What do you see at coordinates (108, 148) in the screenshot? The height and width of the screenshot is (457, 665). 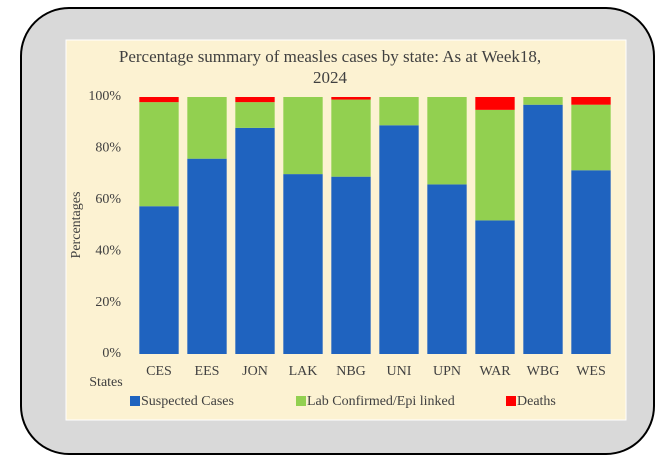 I see `y-tick-label: 80%` at bounding box center [108, 148].